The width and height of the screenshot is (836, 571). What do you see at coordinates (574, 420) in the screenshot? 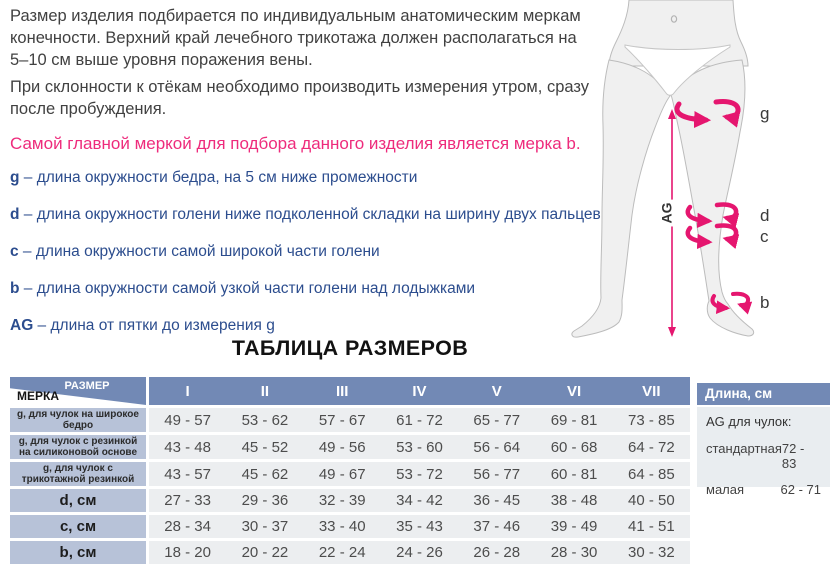
I see `size-cell: 69 - 81` at bounding box center [574, 420].